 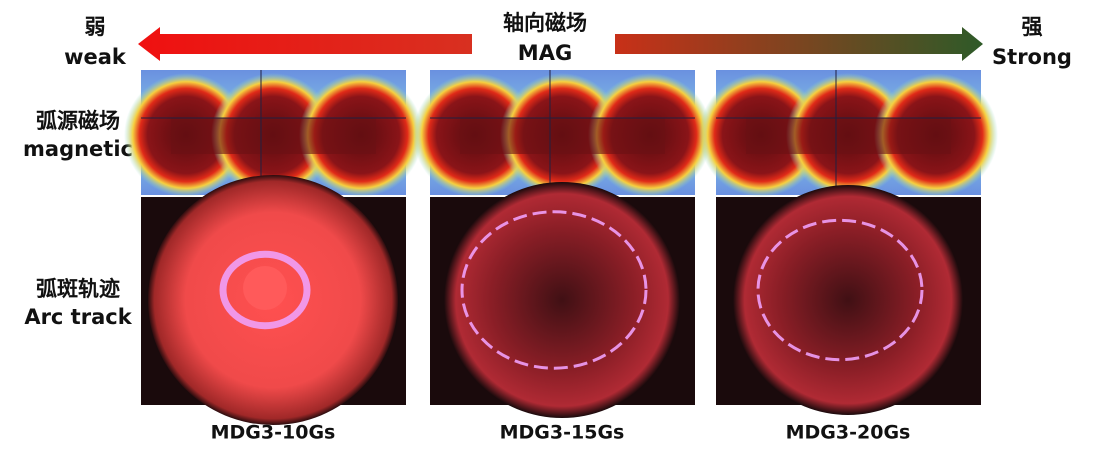 What do you see at coordinates (78, 149) in the screenshot?
I see `row-label: magnetic` at bounding box center [78, 149].